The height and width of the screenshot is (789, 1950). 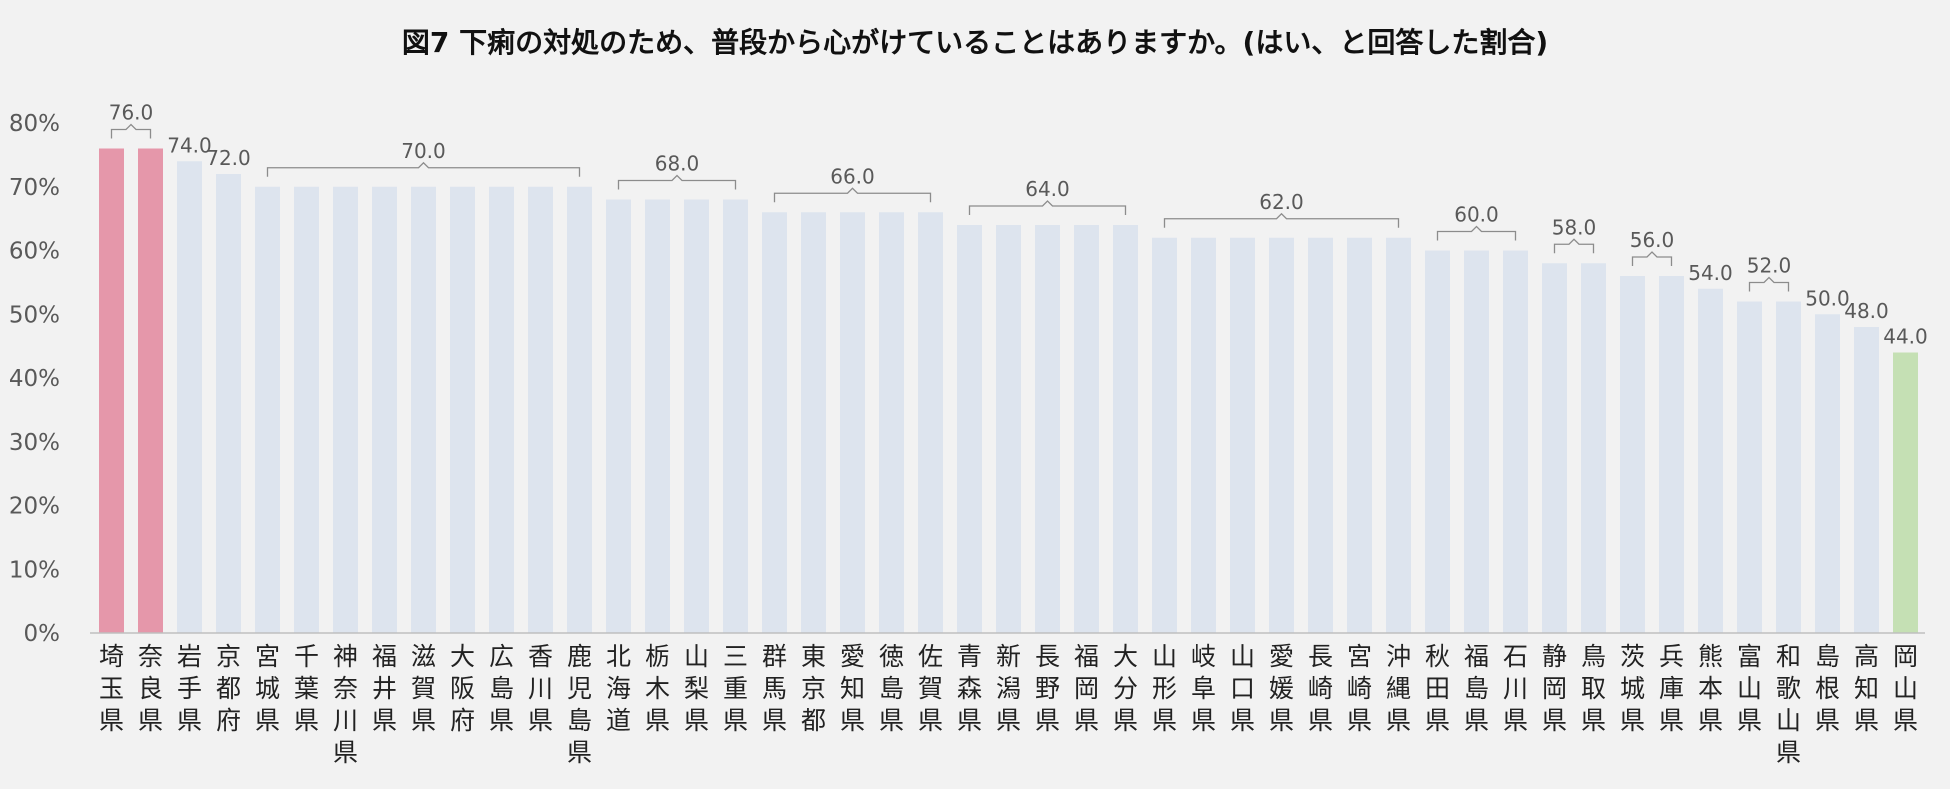 I want to click on x-tick-label: 山梨県, so click(x=696, y=688).